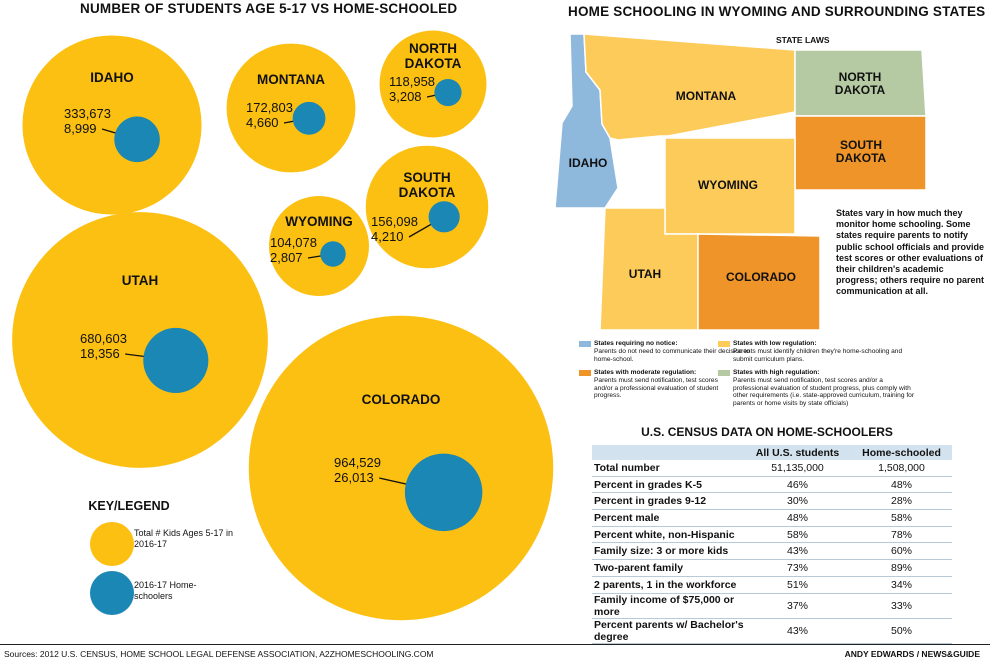 The width and height of the screenshot is (990, 664). What do you see at coordinates (668, 518) in the screenshot?
I see `census-row-label: Percent male` at bounding box center [668, 518].